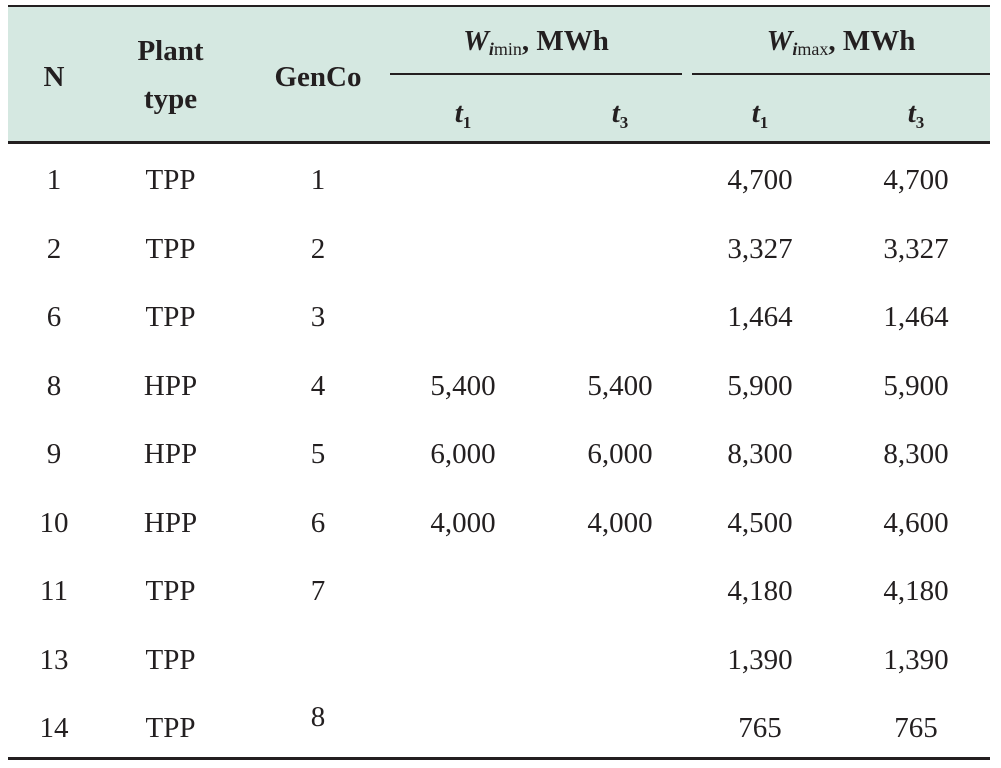 This screenshot has width=1001, height=768. What do you see at coordinates (916, 180) in the screenshot?
I see `cell-wmax-t3: 4,700` at bounding box center [916, 180].